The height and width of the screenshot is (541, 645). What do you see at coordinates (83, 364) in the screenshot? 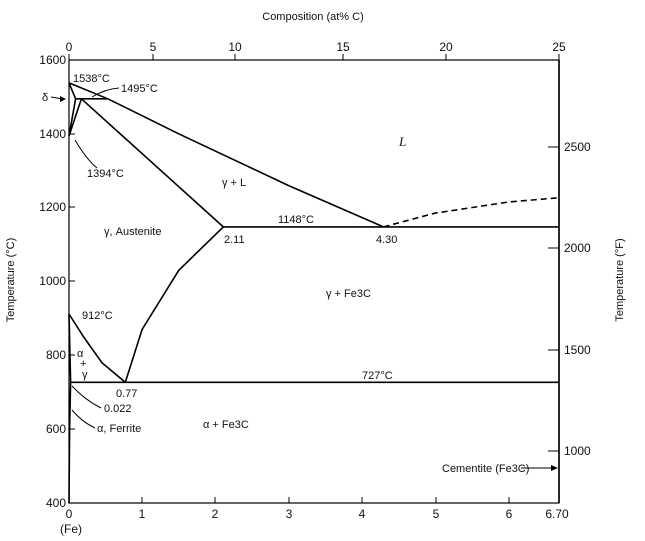
I see `alpha-gamma-plus-label: +` at bounding box center [83, 364].